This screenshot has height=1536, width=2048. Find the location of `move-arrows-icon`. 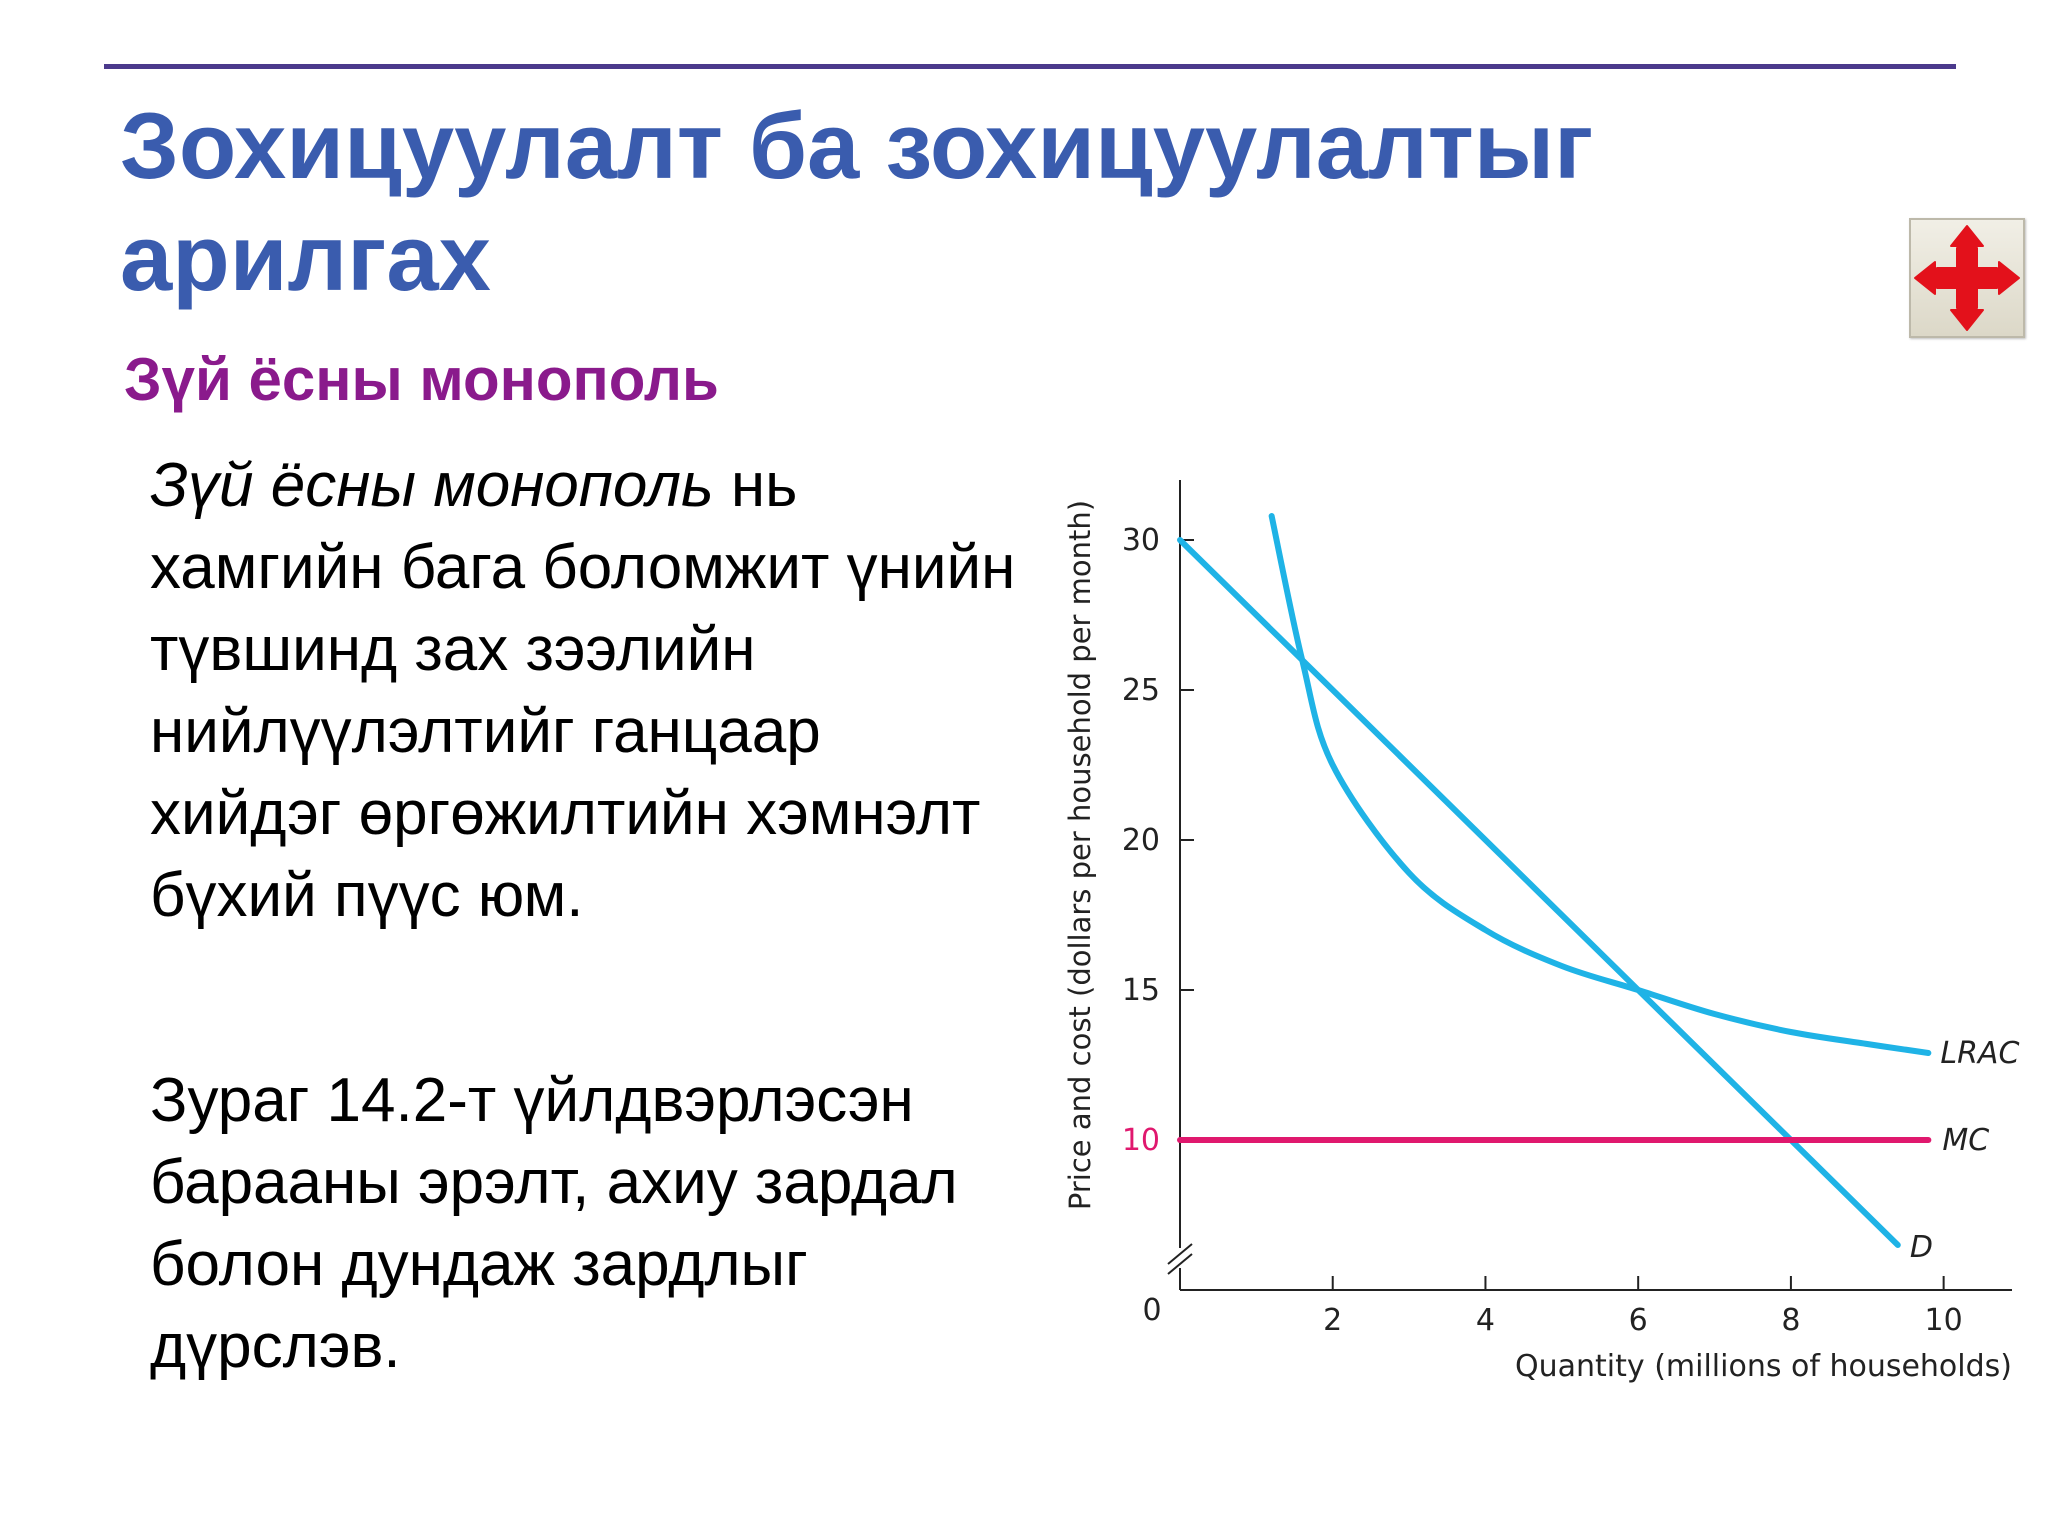

move-arrows-icon is located at coordinates (1967, 278).